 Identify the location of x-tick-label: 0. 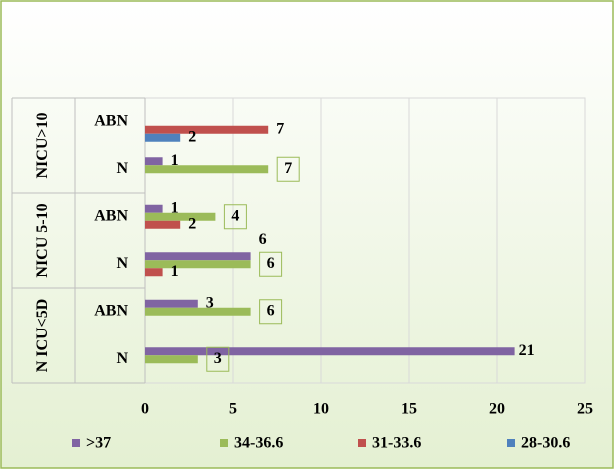
(145, 409).